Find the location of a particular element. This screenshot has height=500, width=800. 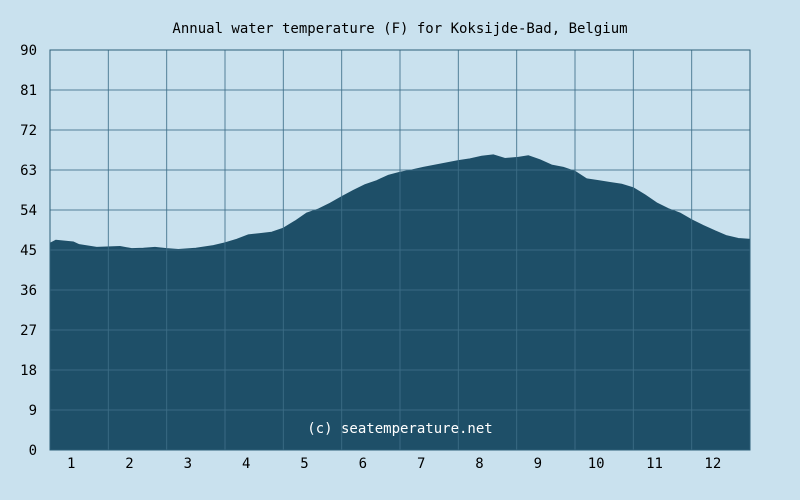

x-tick-label: 9 is located at coordinates (538, 464).